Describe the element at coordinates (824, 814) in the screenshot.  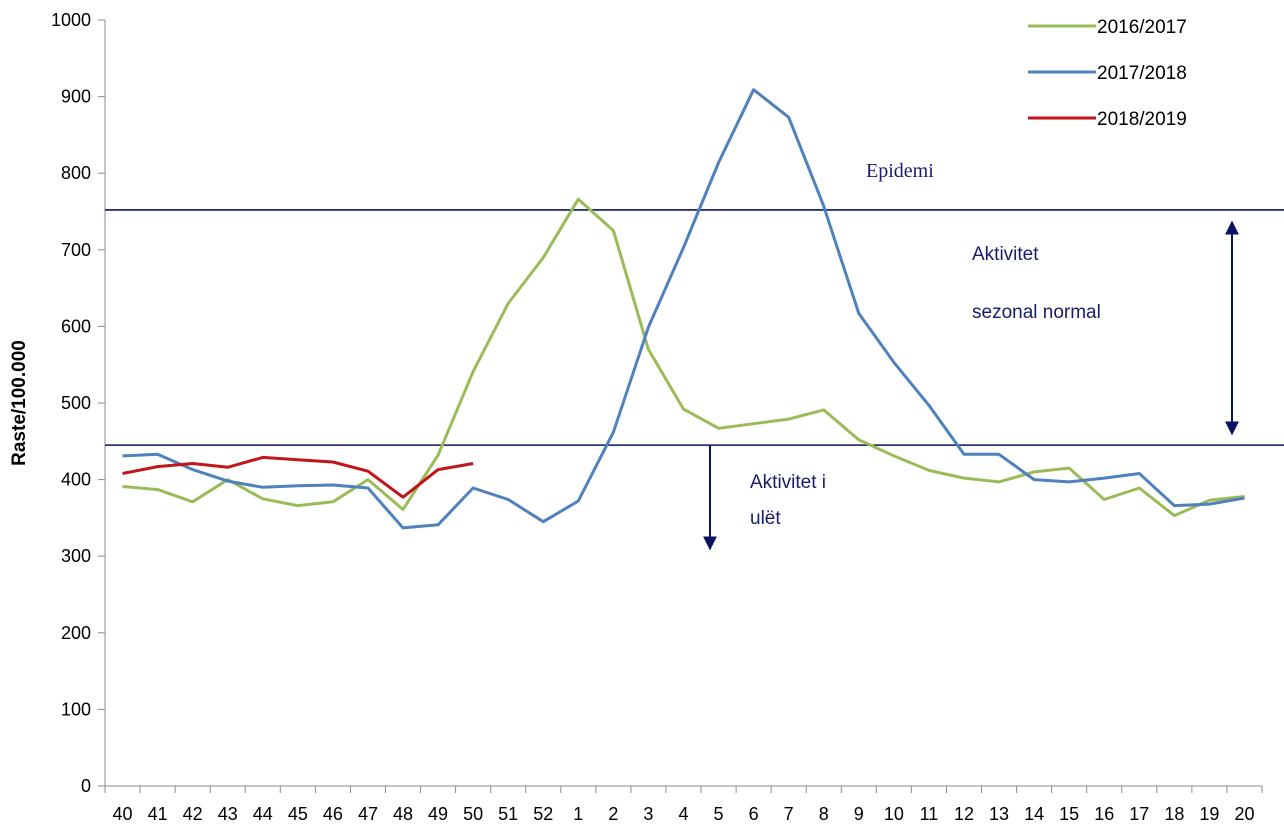
I see `x-tick-label: 8` at that location.